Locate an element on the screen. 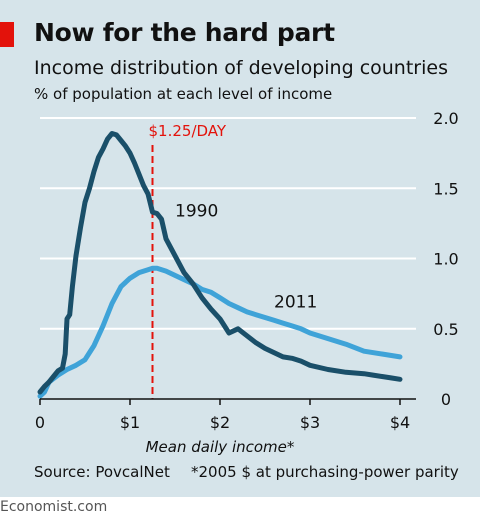 This screenshot has width=480, height=519. footer-bar is located at coordinates (240, 508).